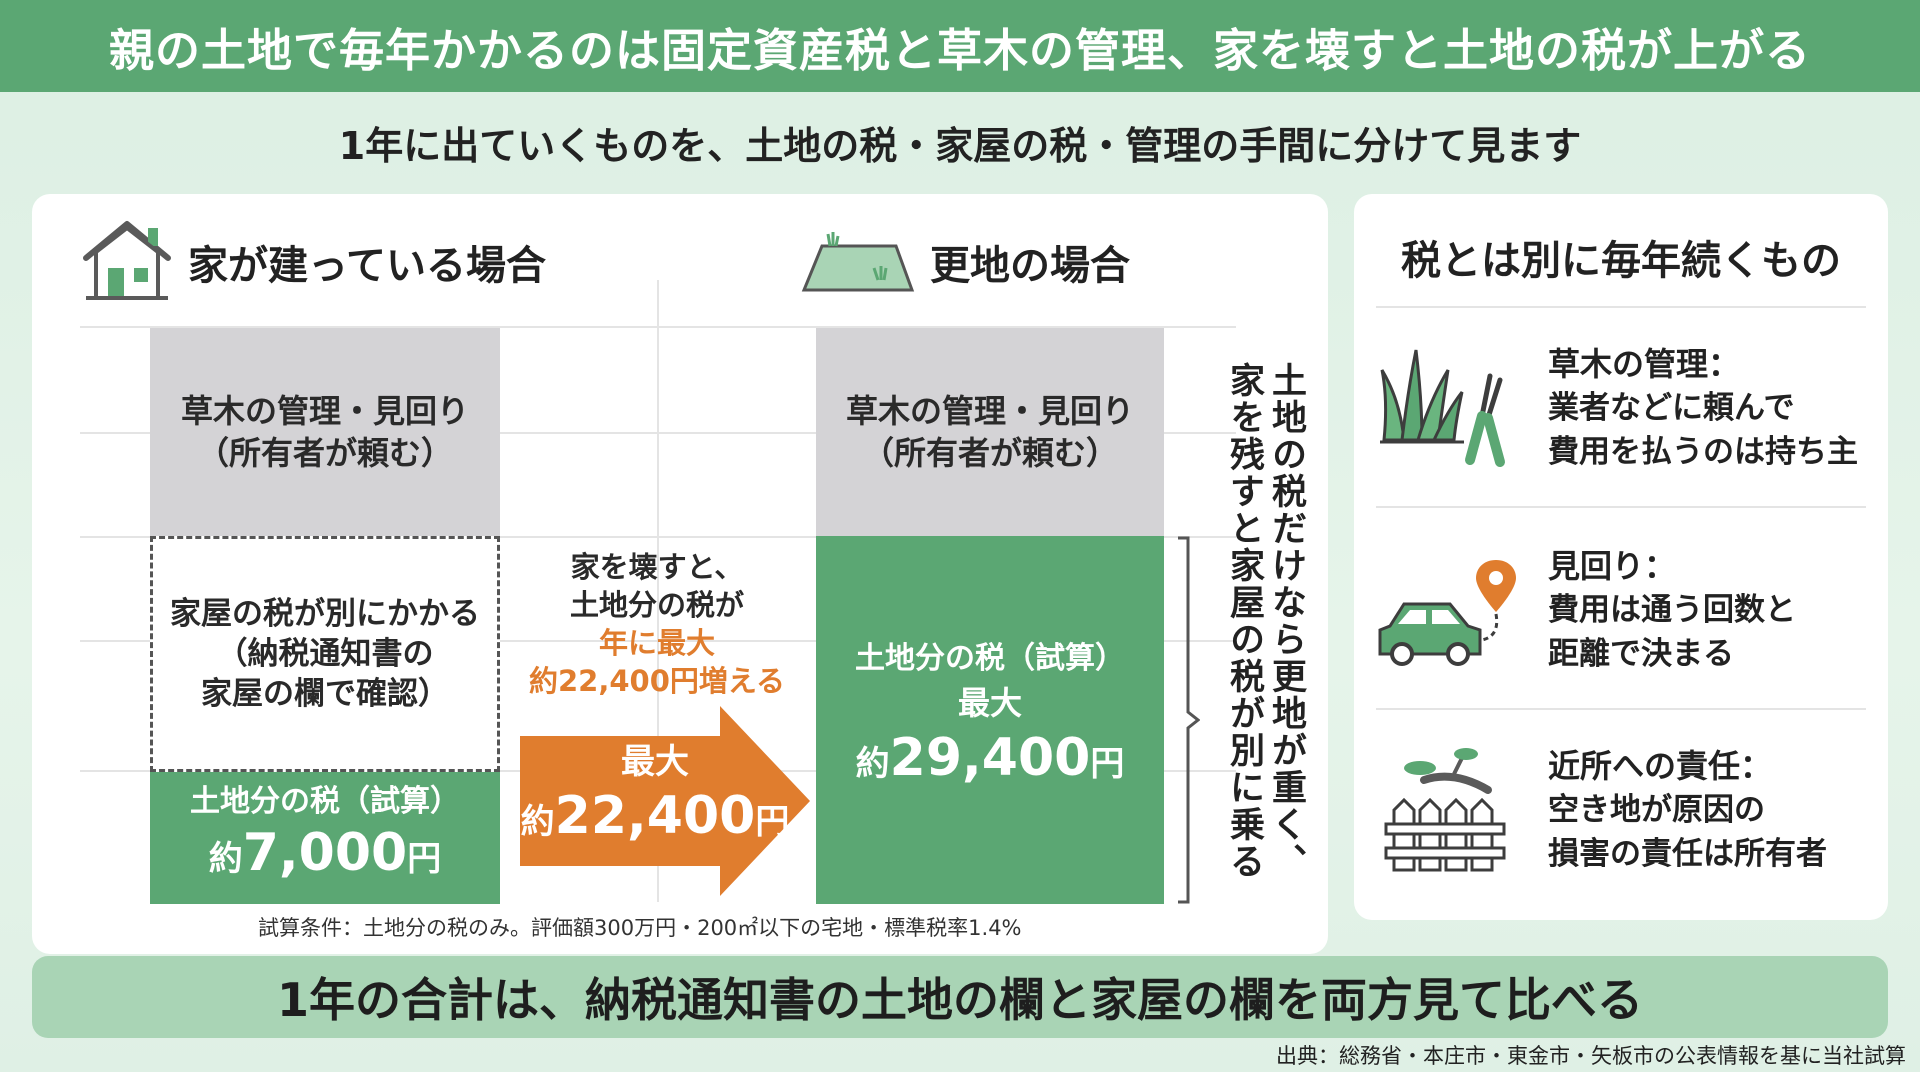 The image size is (1920, 1072). I want to click on arrow-amount: 22,400, so click(655, 816).